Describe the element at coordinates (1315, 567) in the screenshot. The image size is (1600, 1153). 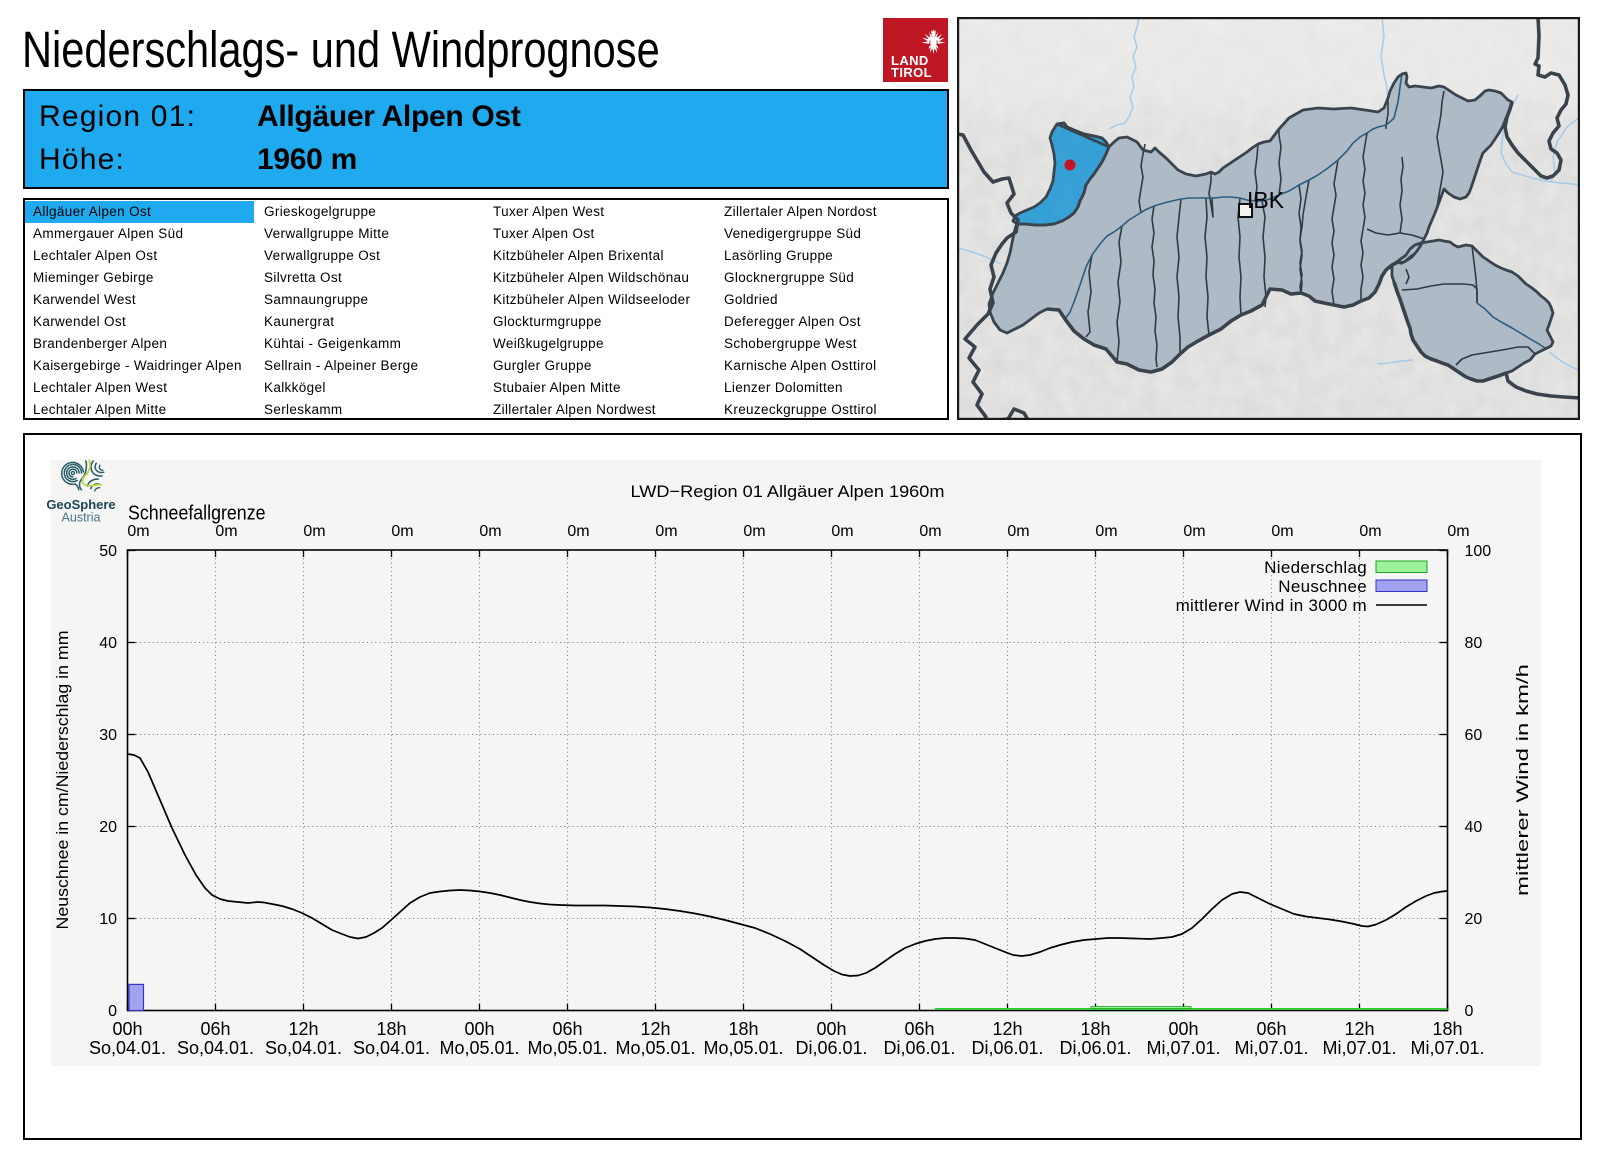
I see `svg-text: Niederschlag` at that location.